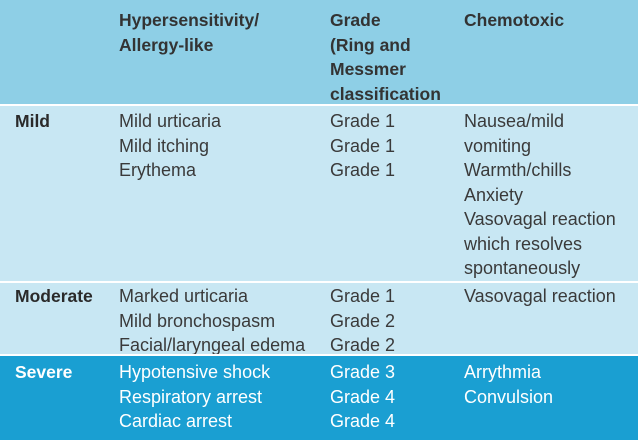 This screenshot has height=440, width=641. Describe the element at coordinates (189, 32) in the screenshot. I see `header-hypersensitivity: Hypersensitivity/ Allergy-like` at that location.